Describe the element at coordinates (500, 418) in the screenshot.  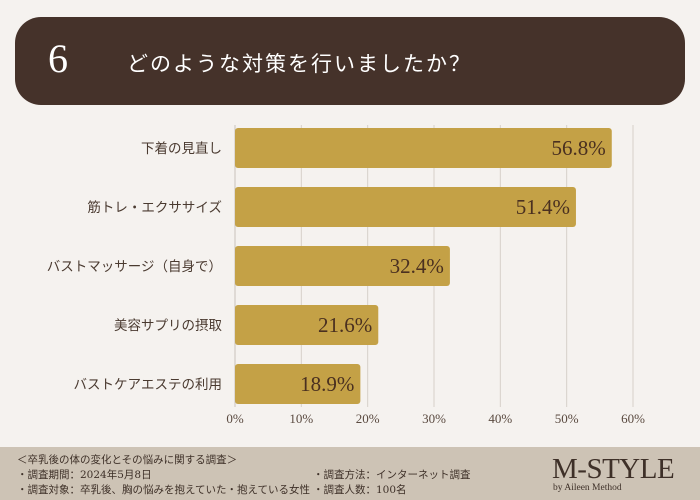
I see `x-tick-label: 40%` at that location.